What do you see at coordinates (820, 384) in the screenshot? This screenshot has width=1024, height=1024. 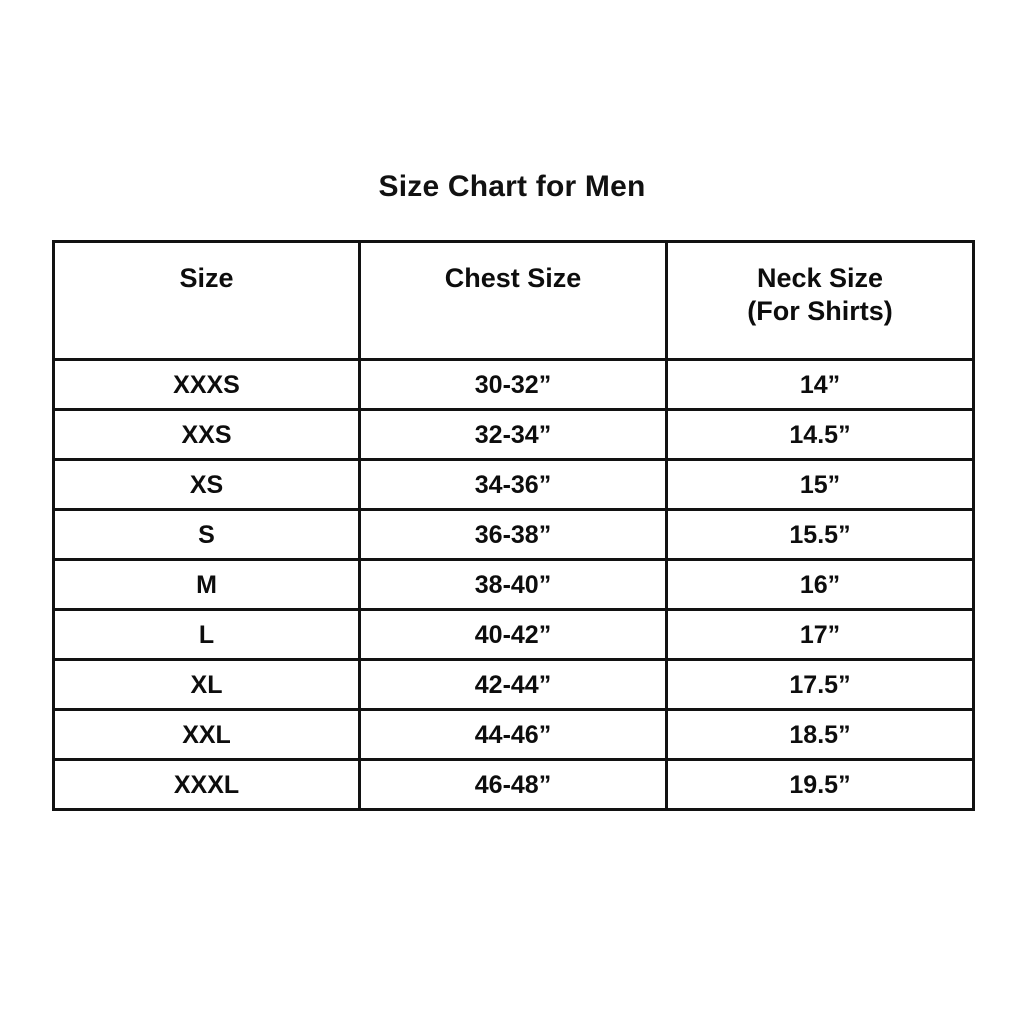 I see `cell-neck: 14”` at bounding box center [820, 384].